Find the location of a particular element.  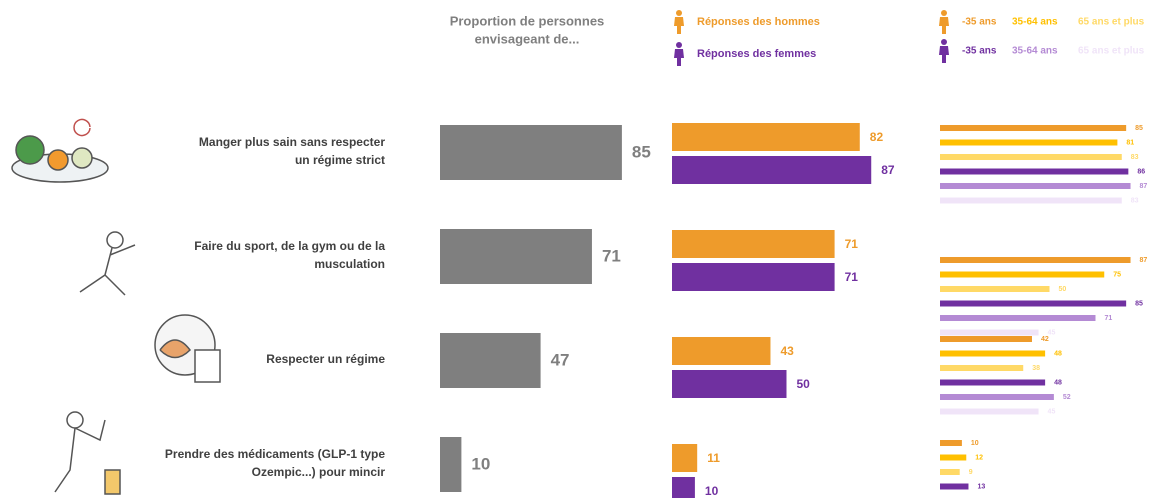

age-value: 38 is located at coordinates (1036, 368).